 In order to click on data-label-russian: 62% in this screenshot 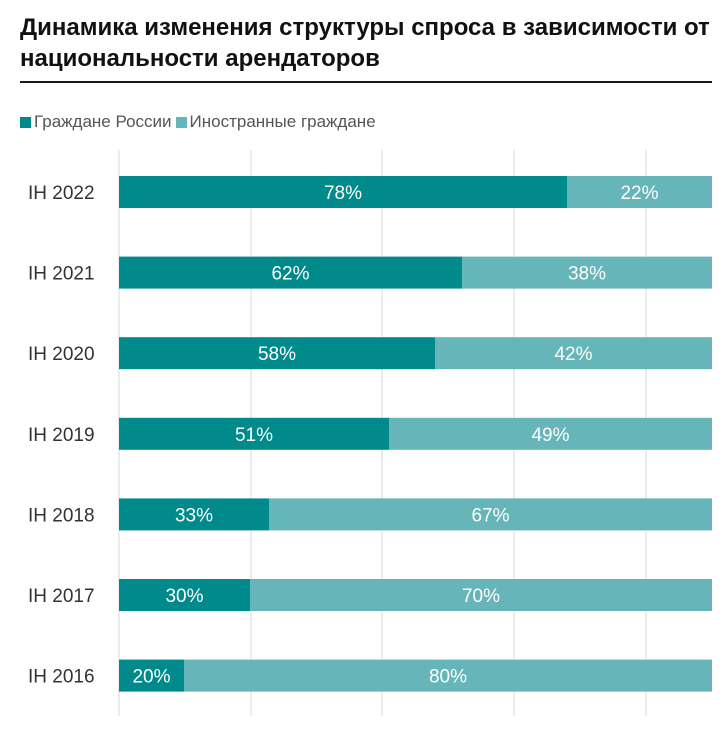, I will do `click(290, 274)`.